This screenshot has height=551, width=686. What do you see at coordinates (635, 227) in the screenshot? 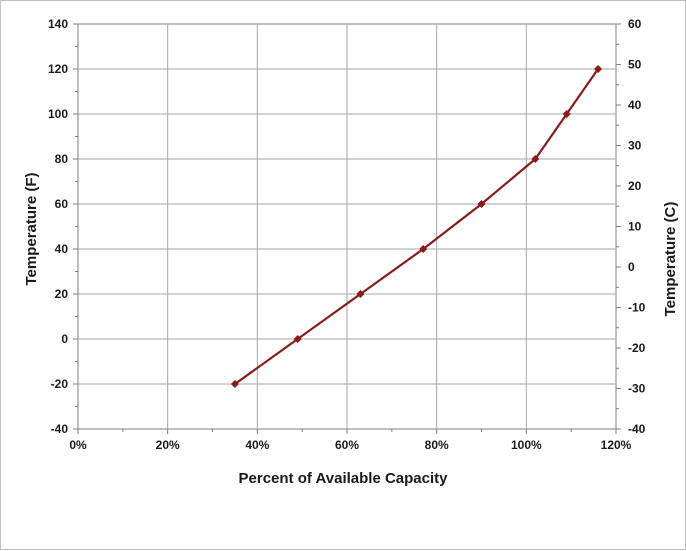
I see `y2-tick-label: 10` at bounding box center [635, 227].